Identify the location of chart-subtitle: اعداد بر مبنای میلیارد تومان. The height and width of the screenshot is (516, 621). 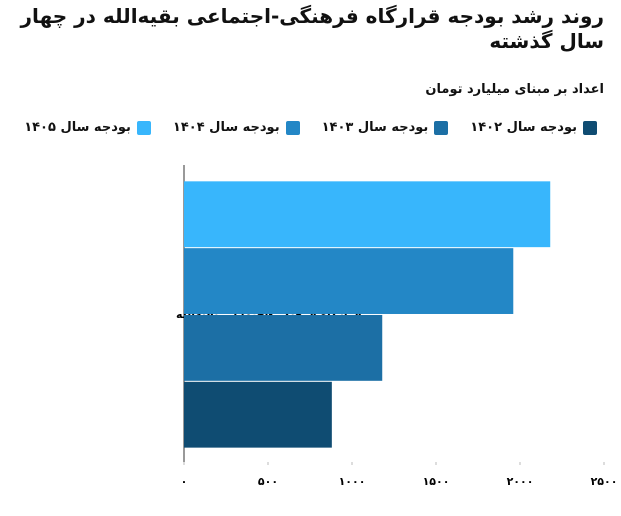
(514, 89).